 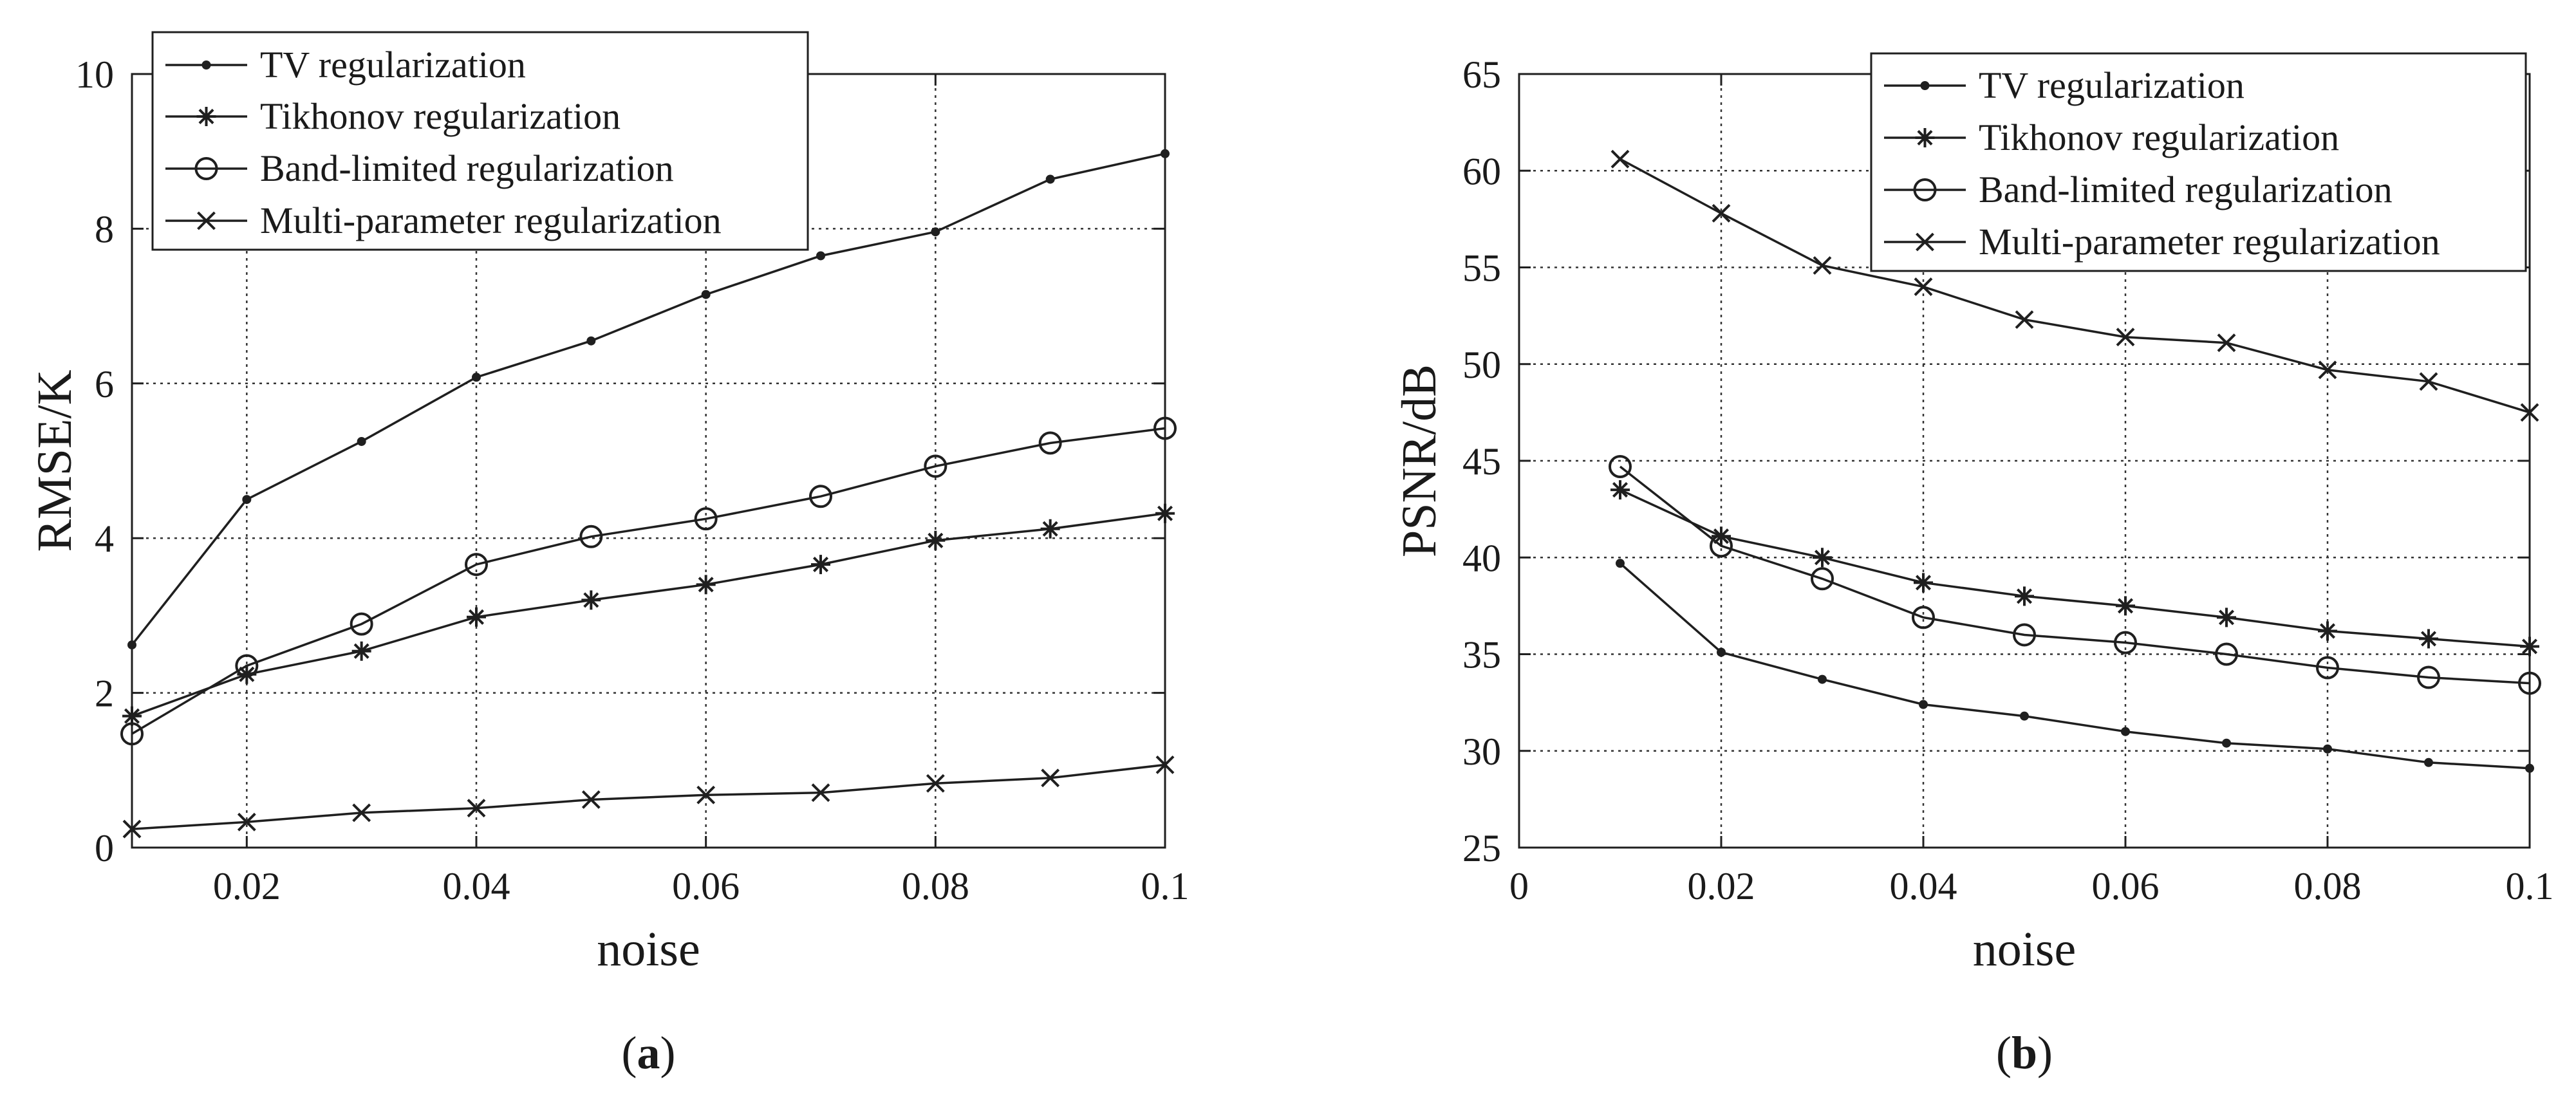 I want to click on y-tick-label: 25, so click(x=1481, y=848).